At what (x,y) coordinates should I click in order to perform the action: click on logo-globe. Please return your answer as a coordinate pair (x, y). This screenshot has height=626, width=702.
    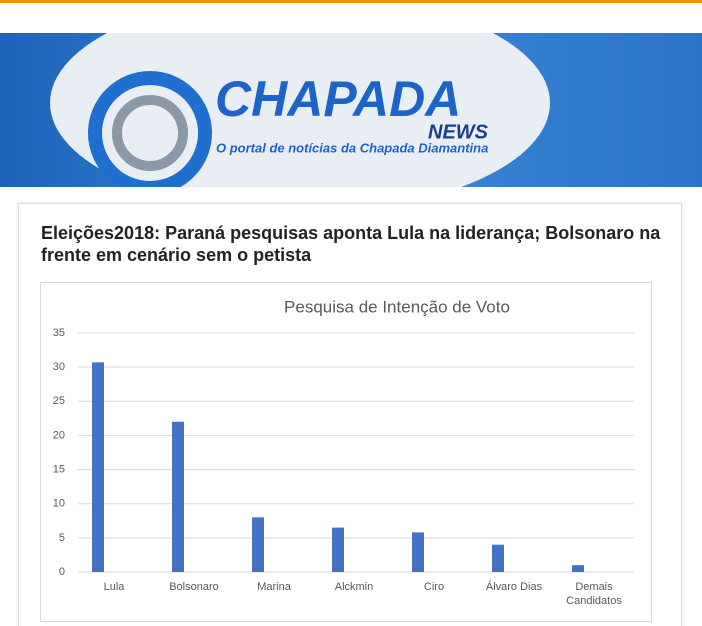
    Looking at the image, I should click on (150, 129).